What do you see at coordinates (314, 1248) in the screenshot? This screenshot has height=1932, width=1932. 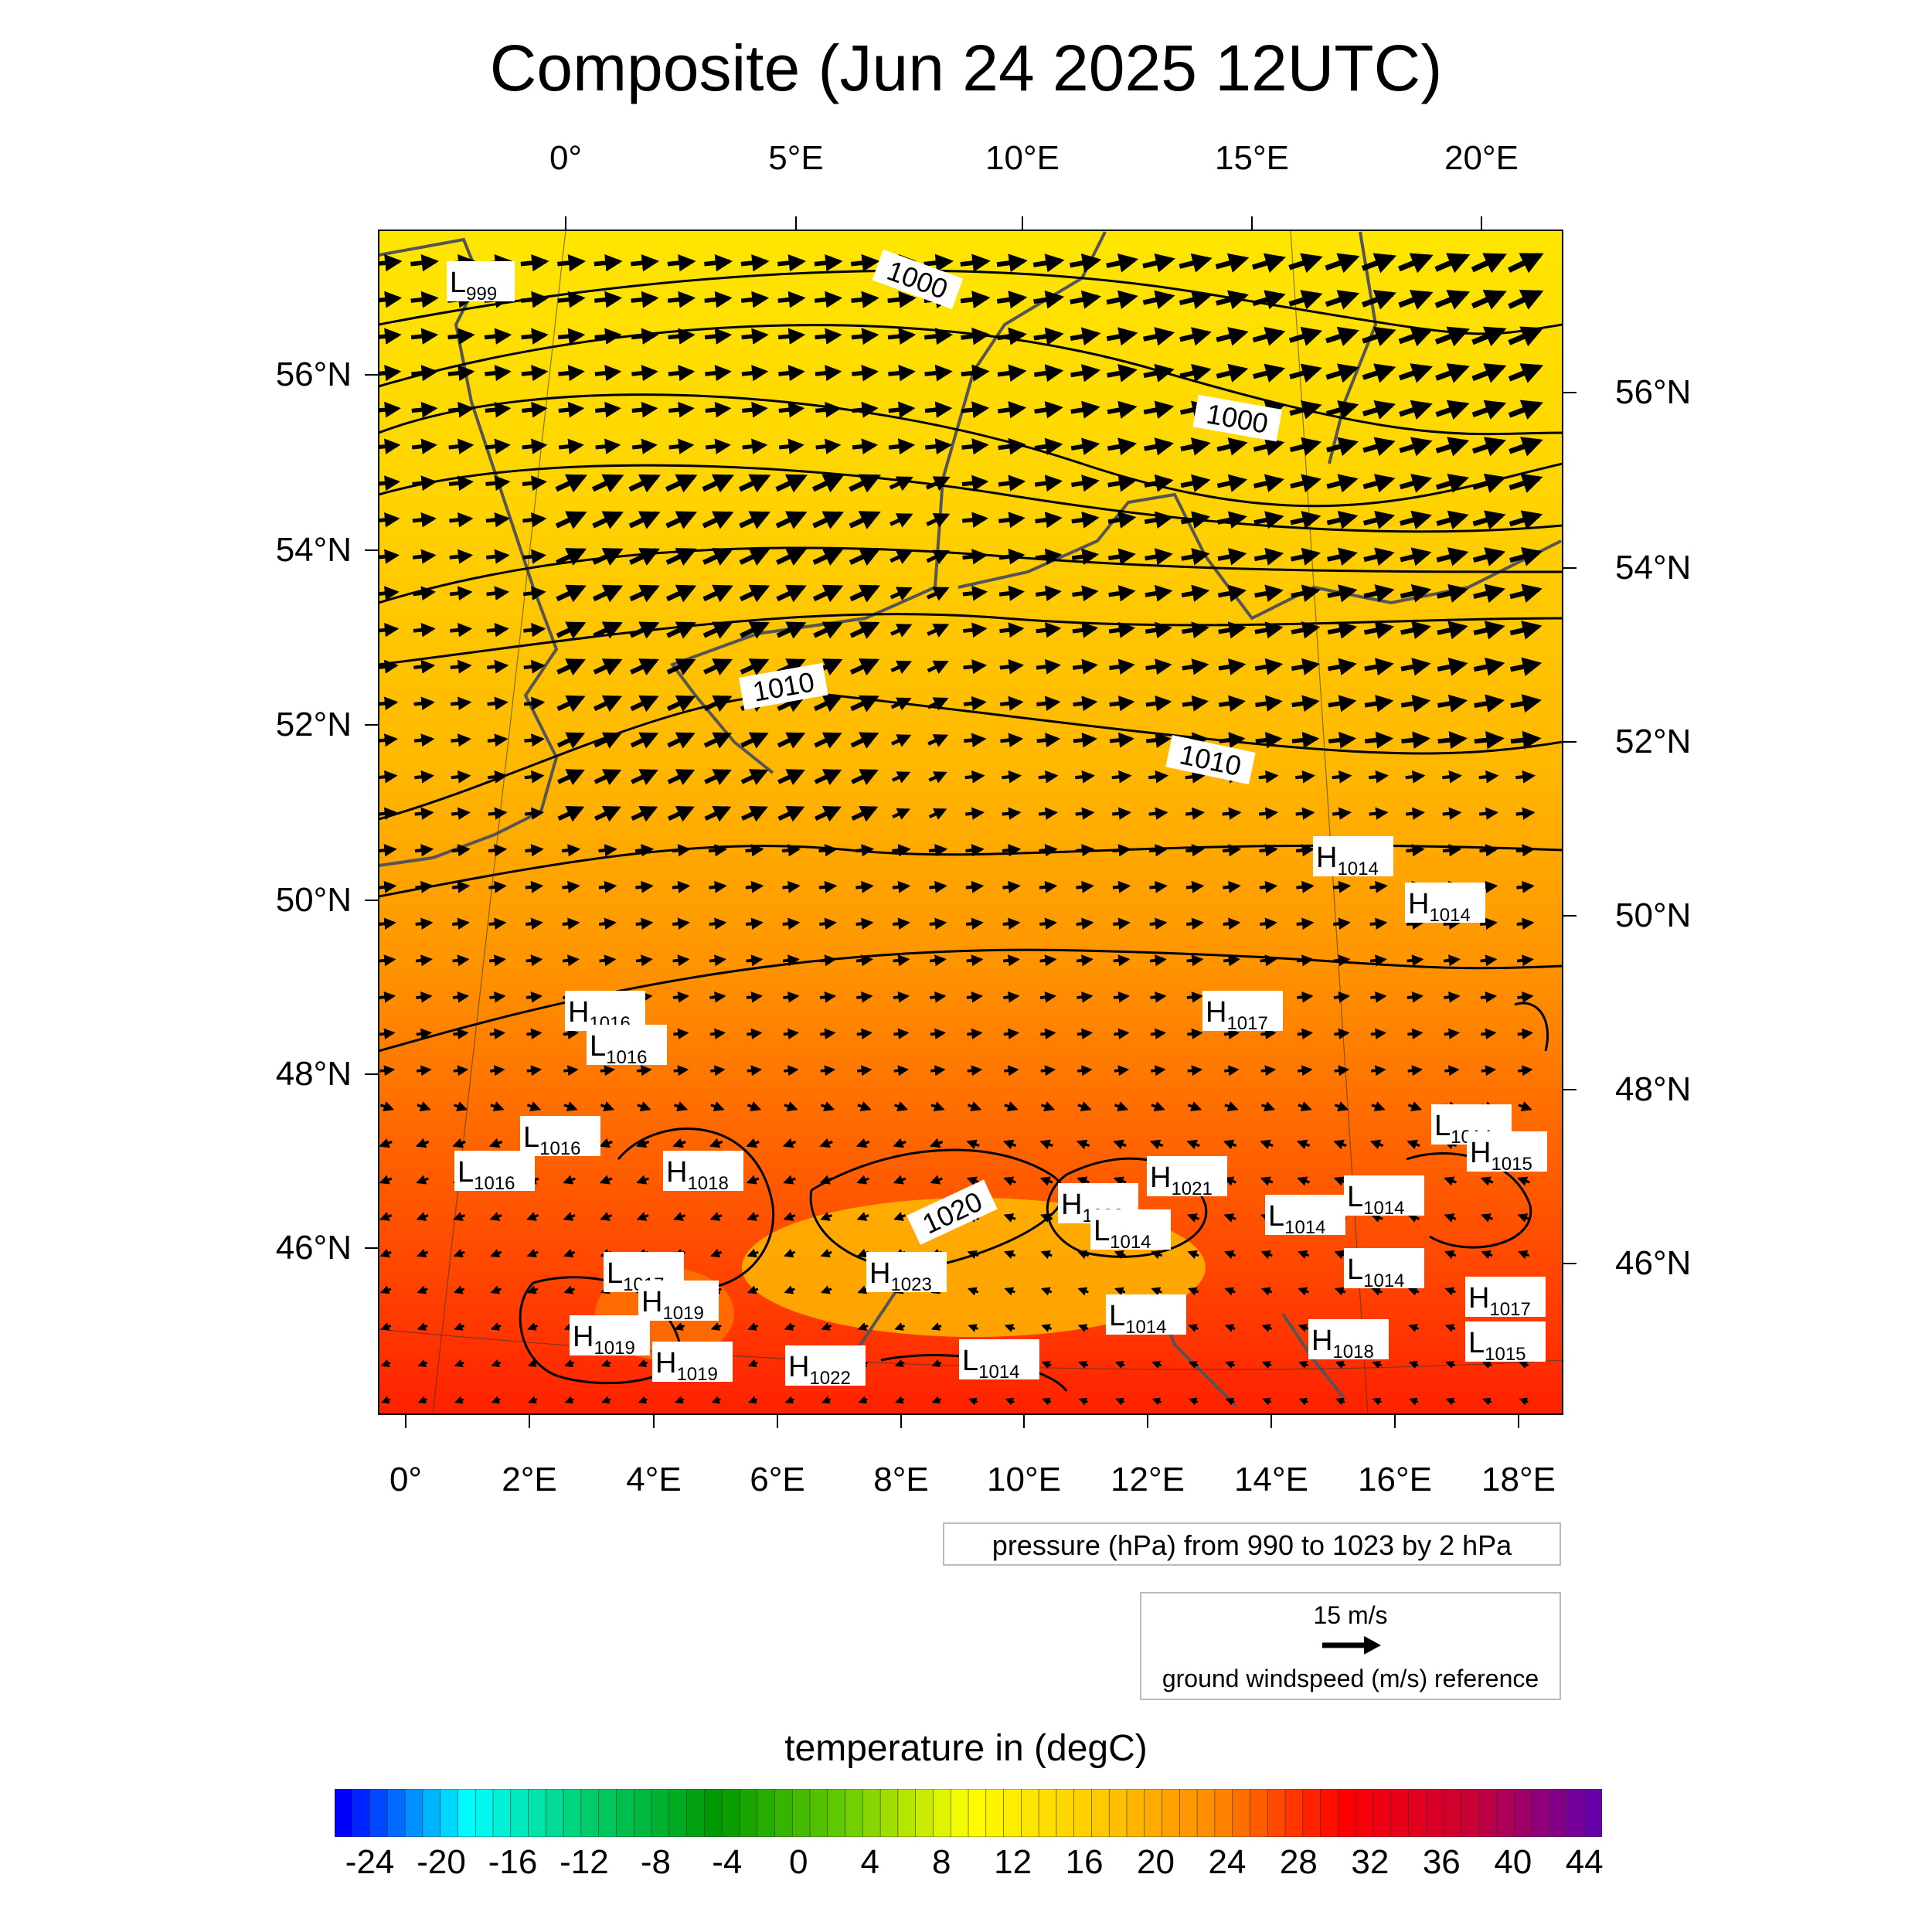 I see `left-lat-label: 46°N` at bounding box center [314, 1248].